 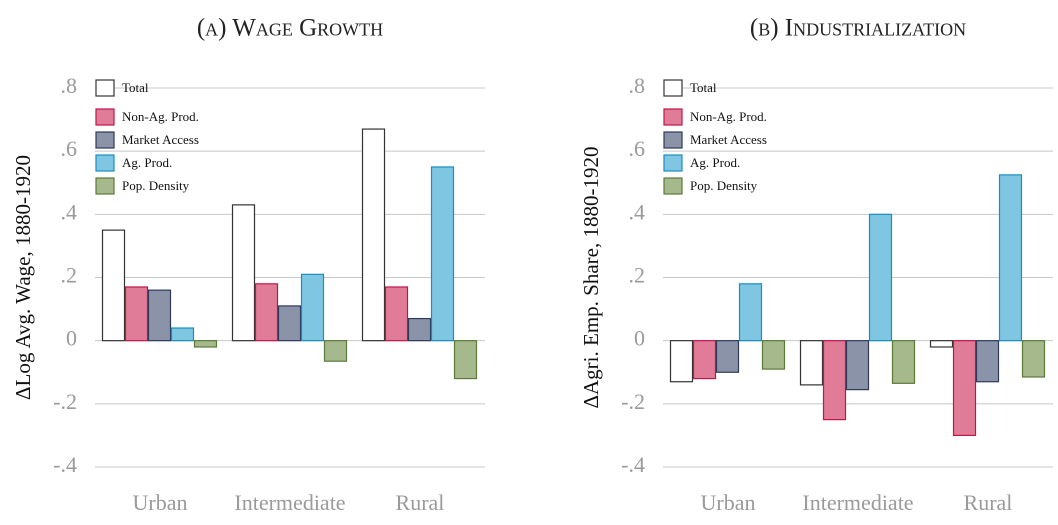 What do you see at coordinates (591, 278) in the screenshot?
I see `y-axis-label: ΔAgri. Emp. Share, 1880-1920` at bounding box center [591, 278].